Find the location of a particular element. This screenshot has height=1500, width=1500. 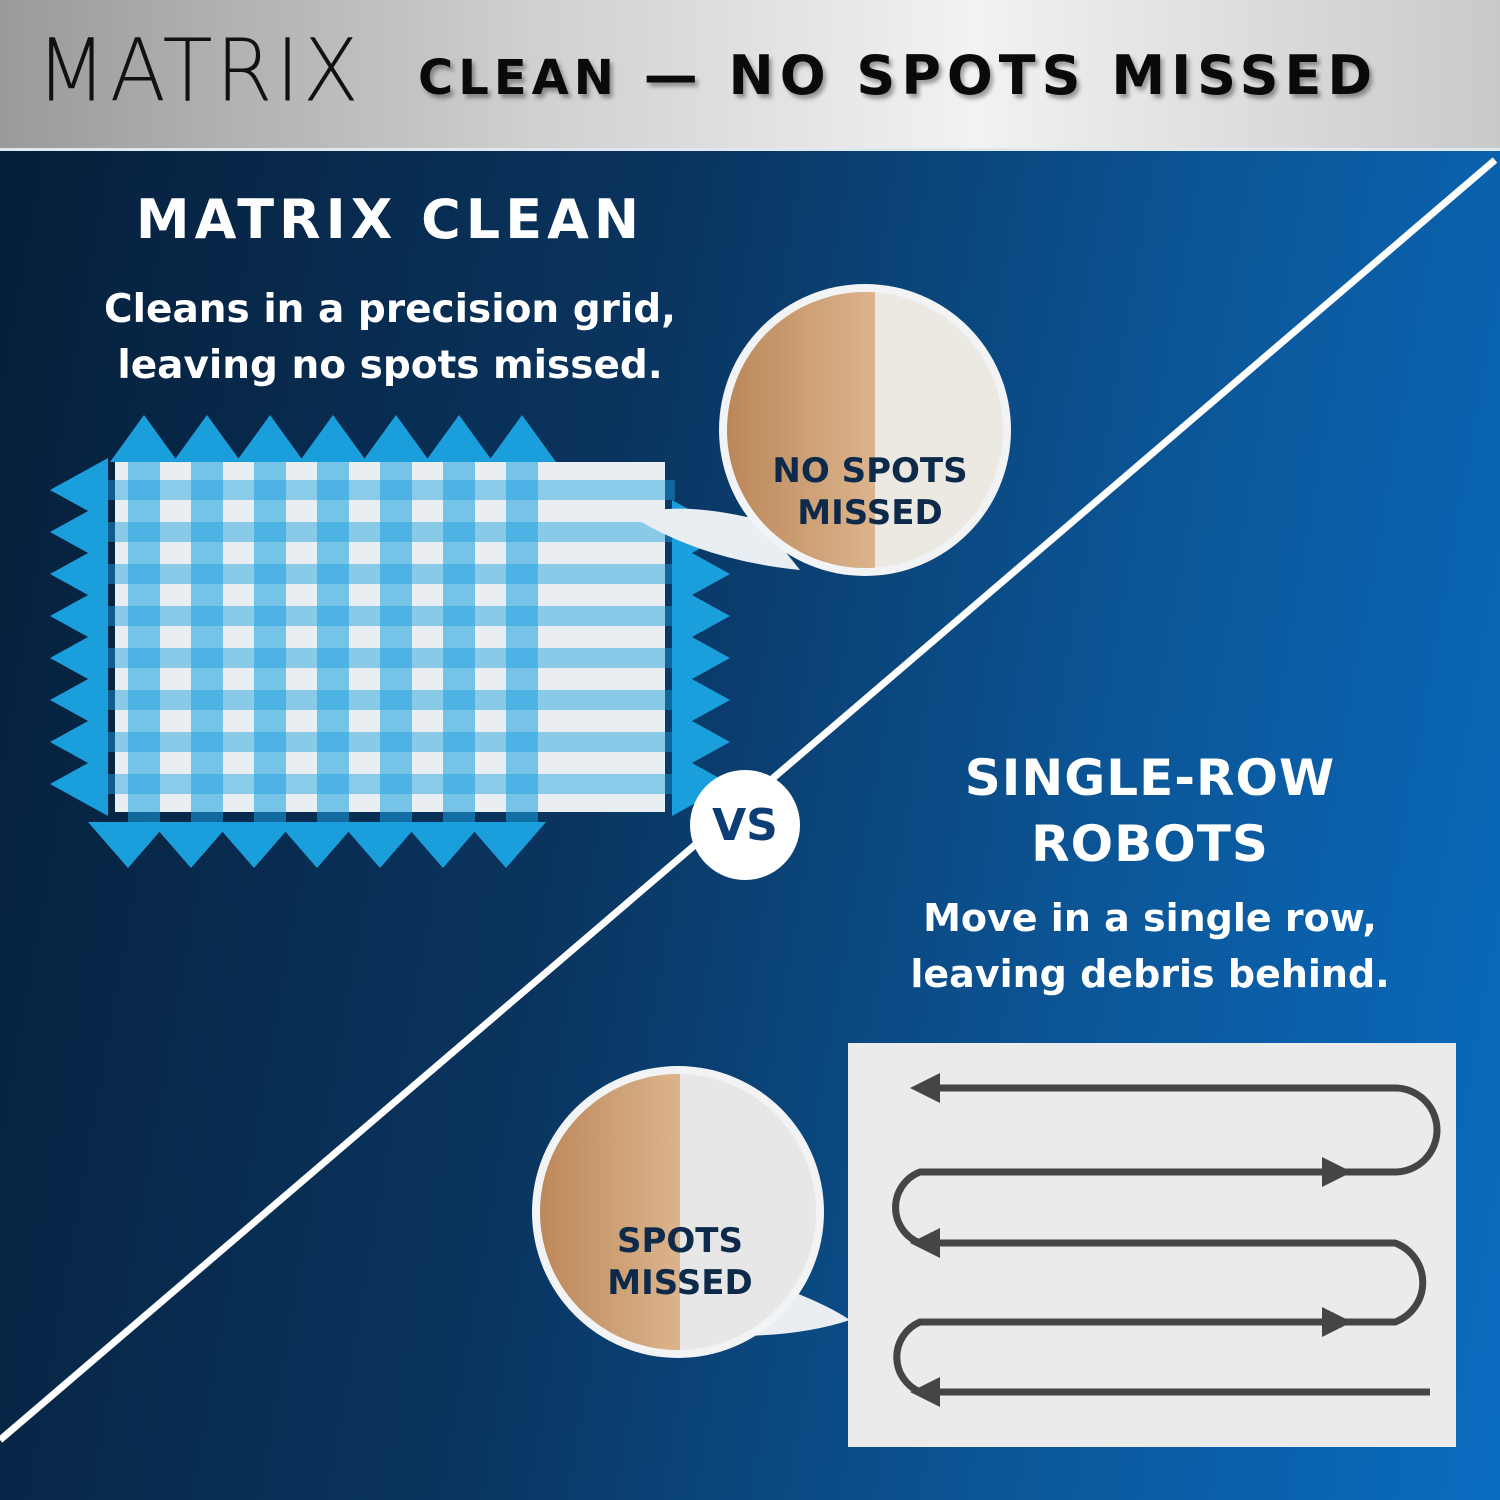

headline: CLEAN — NO SPOTS MISSED is located at coordinates (898, 77).